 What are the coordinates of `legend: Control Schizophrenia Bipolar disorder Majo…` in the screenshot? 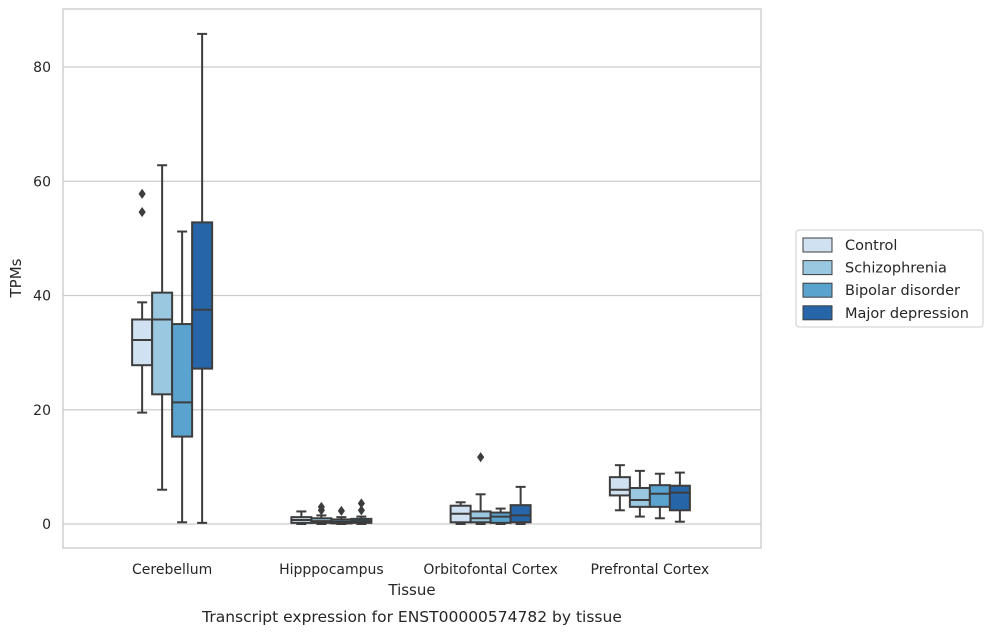 It's located at (889, 278).